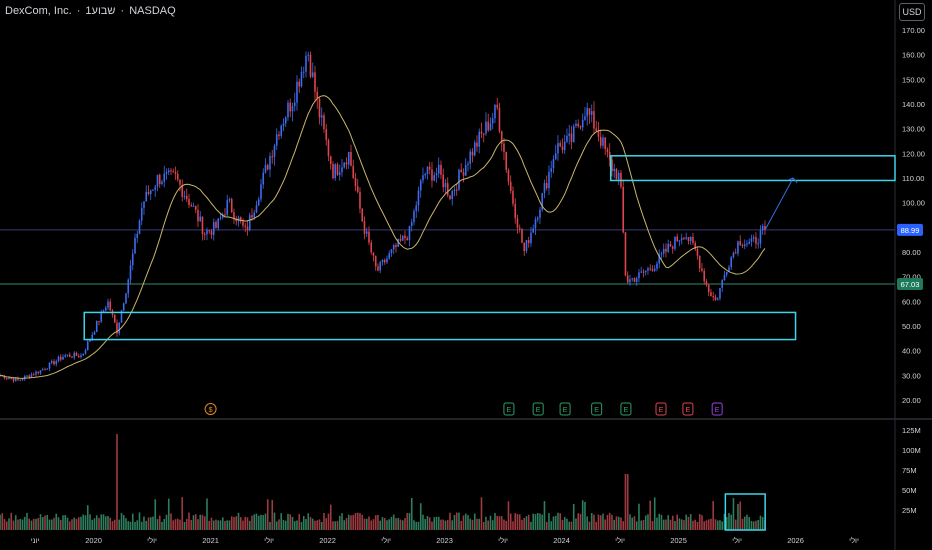 The image size is (932, 550). Describe the element at coordinates (538, 409) in the screenshot. I see `earnings-marker` at that location.